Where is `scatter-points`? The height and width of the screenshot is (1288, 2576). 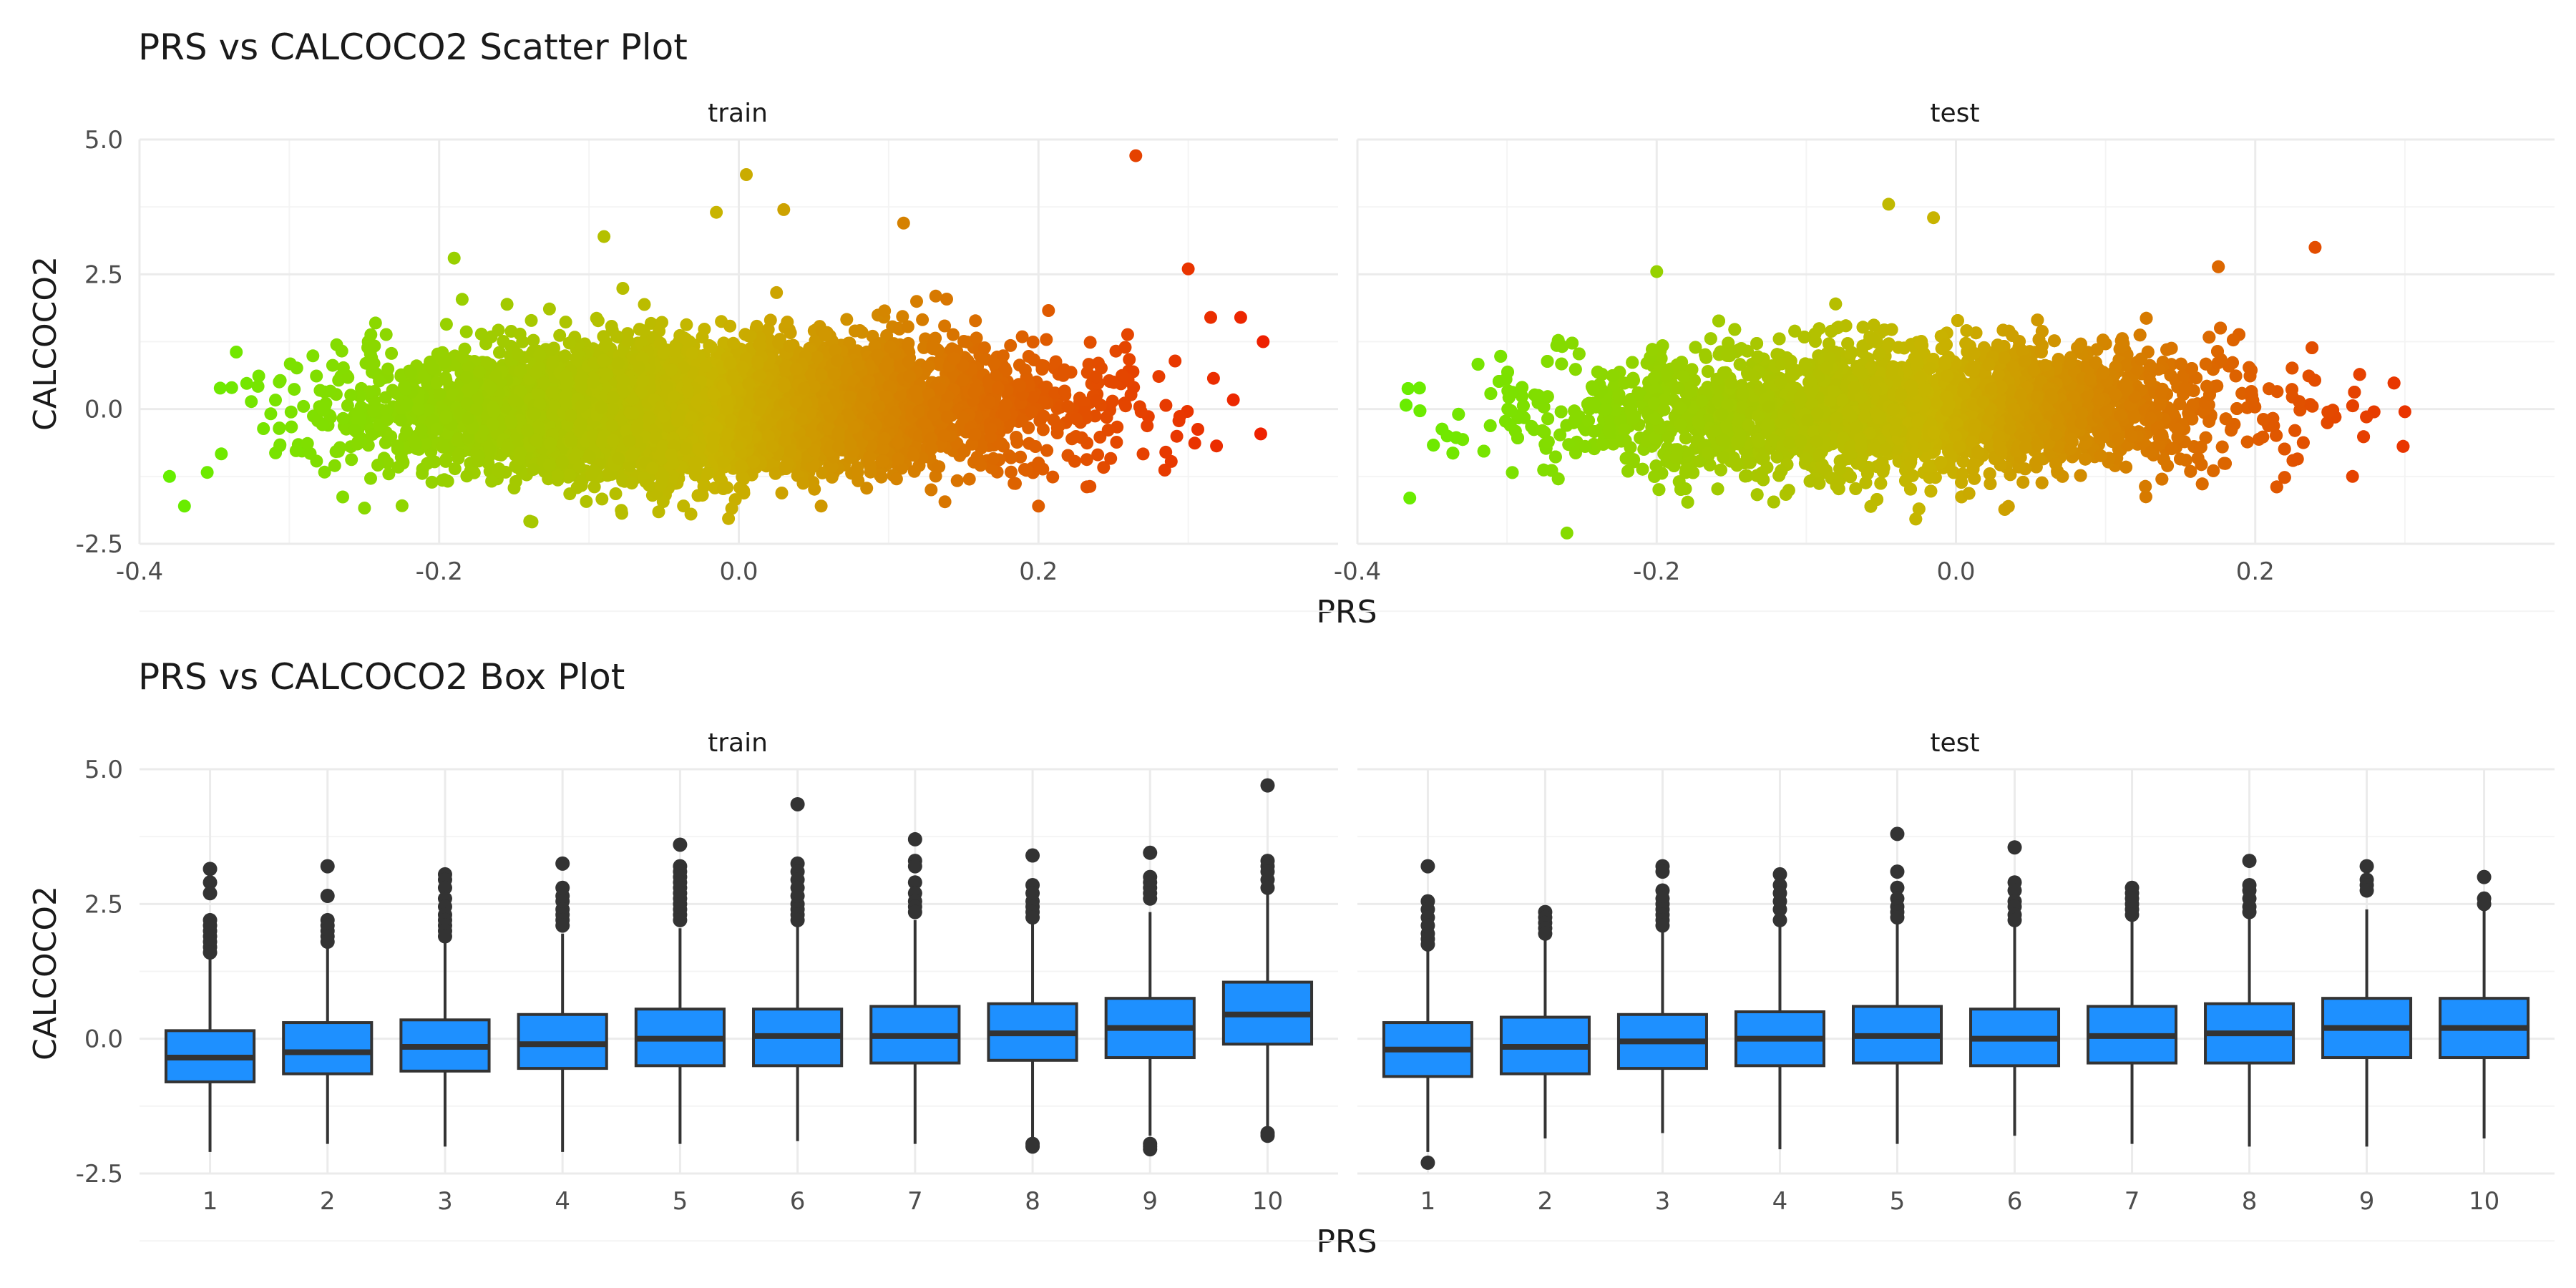 scatter-points is located at coordinates (716, 339).